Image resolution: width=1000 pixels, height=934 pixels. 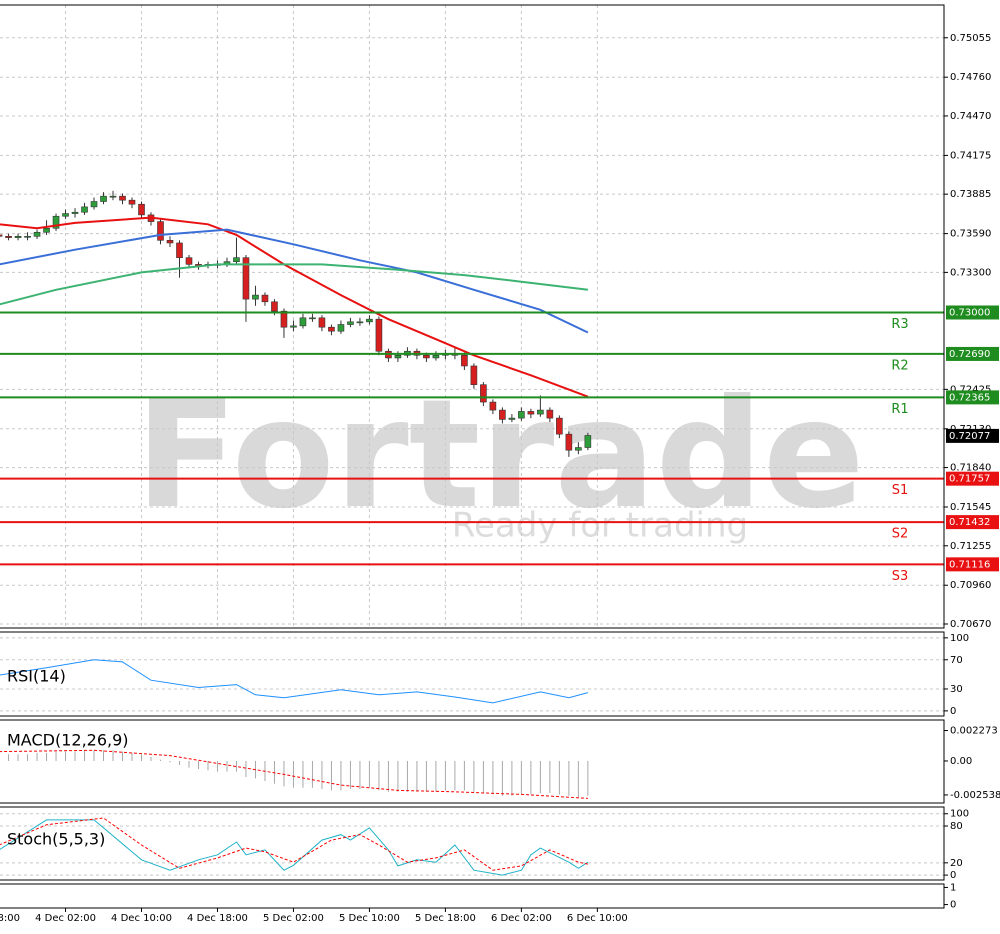 I want to click on x-tick-label: 3 Dec 18:00, so click(x=10, y=918).